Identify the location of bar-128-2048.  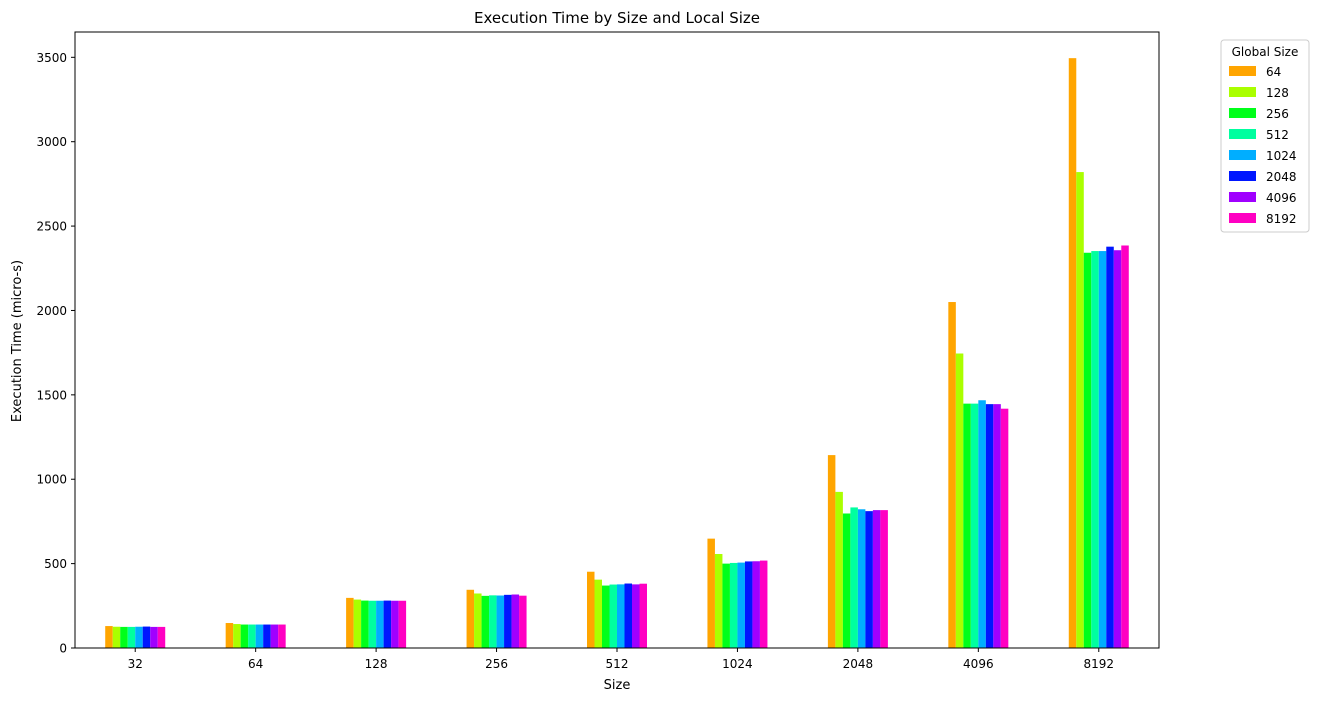
(839, 569).